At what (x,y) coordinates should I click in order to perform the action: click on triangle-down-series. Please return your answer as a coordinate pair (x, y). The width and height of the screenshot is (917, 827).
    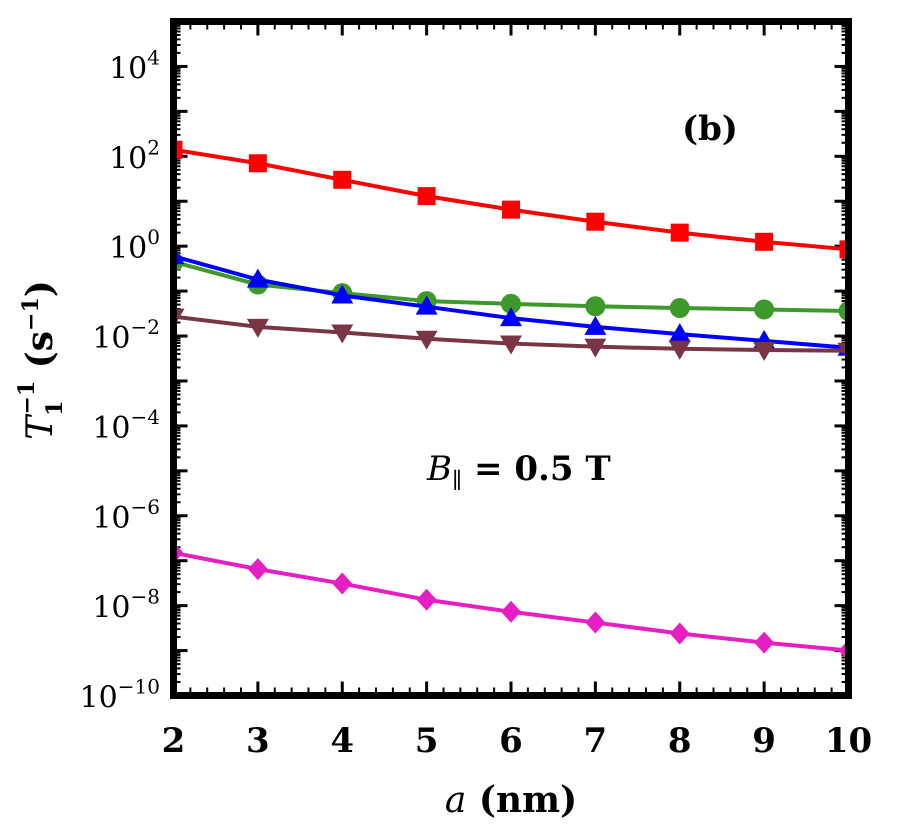
    Looking at the image, I should click on (511, 335).